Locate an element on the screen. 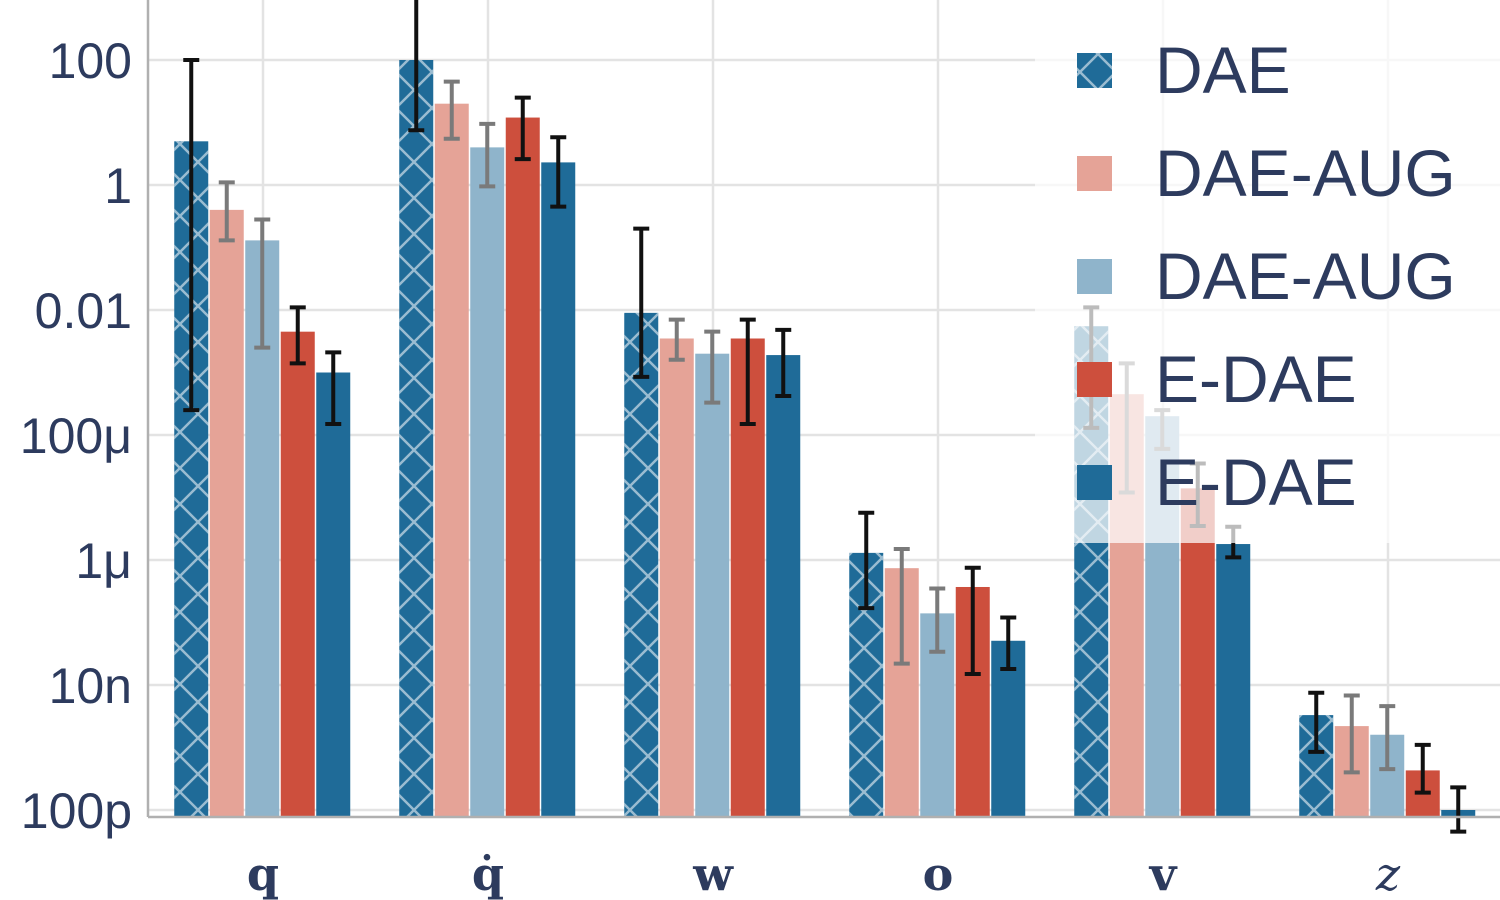 The image size is (1500, 900). x-tick-label: q is located at coordinates (263, 873).